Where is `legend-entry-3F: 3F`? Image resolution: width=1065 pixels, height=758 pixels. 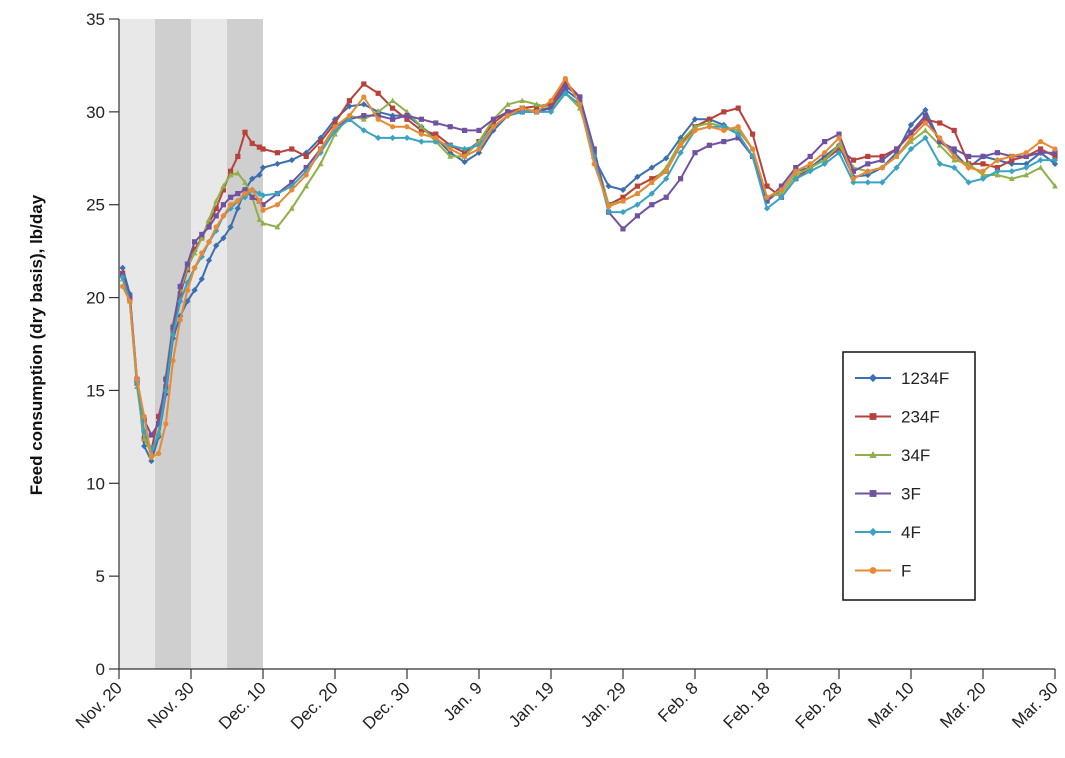
legend-entry-3F: 3F is located at coordinates (888, 494).